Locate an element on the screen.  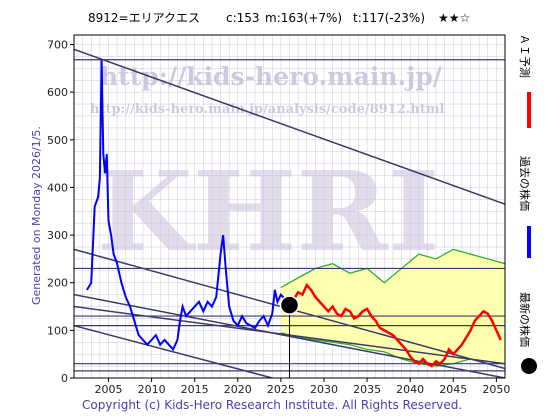
y-tick-label: 500 is located at coordinates (57, 140).